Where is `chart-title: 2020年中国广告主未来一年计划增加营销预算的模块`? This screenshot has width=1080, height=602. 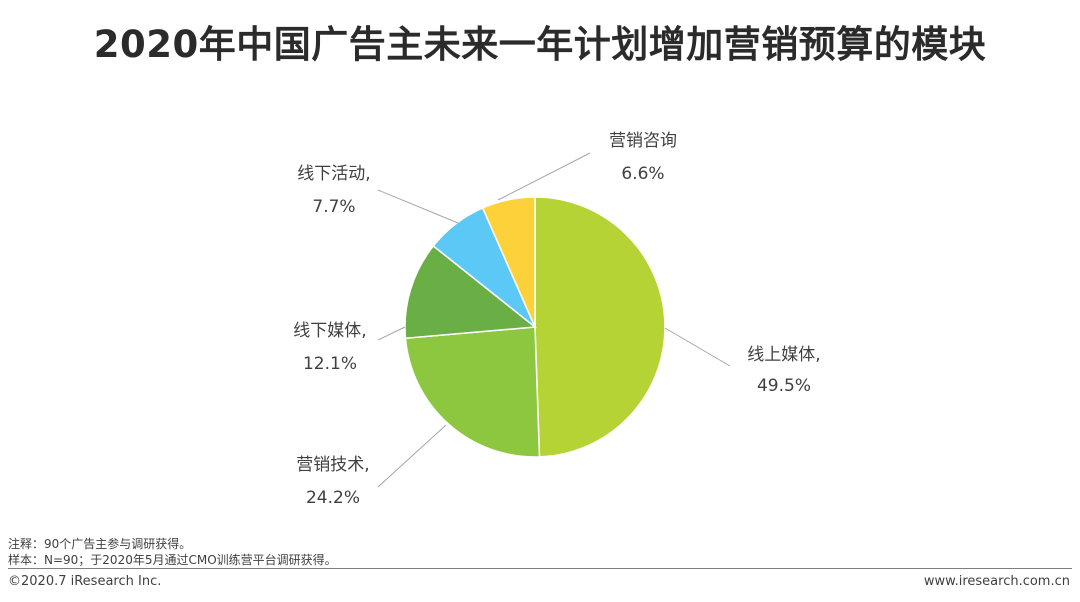 chart-title: 2020年中国广告主未来一年计划增加营销预算的模块 is located at coordinates (540, 44).